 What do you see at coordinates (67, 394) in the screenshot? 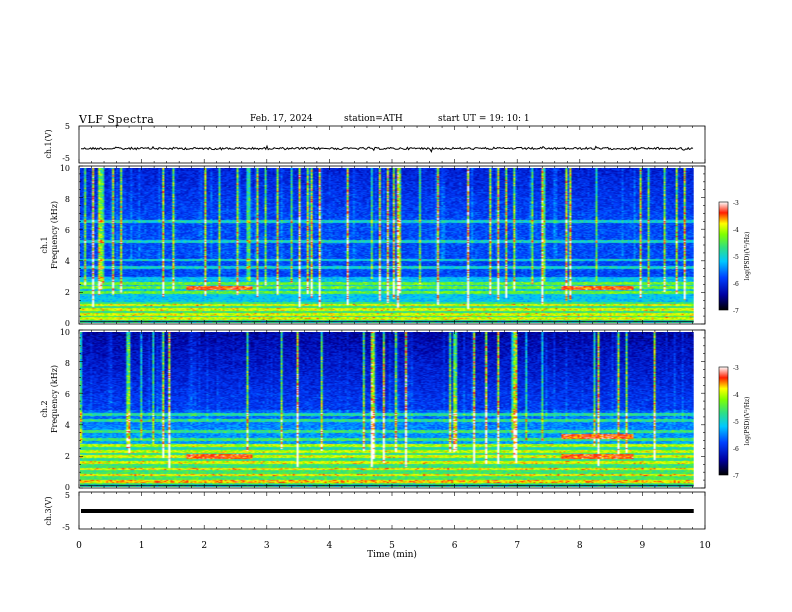
I see `ch2-ytick-6: 6` at bounding box center [67, 394].